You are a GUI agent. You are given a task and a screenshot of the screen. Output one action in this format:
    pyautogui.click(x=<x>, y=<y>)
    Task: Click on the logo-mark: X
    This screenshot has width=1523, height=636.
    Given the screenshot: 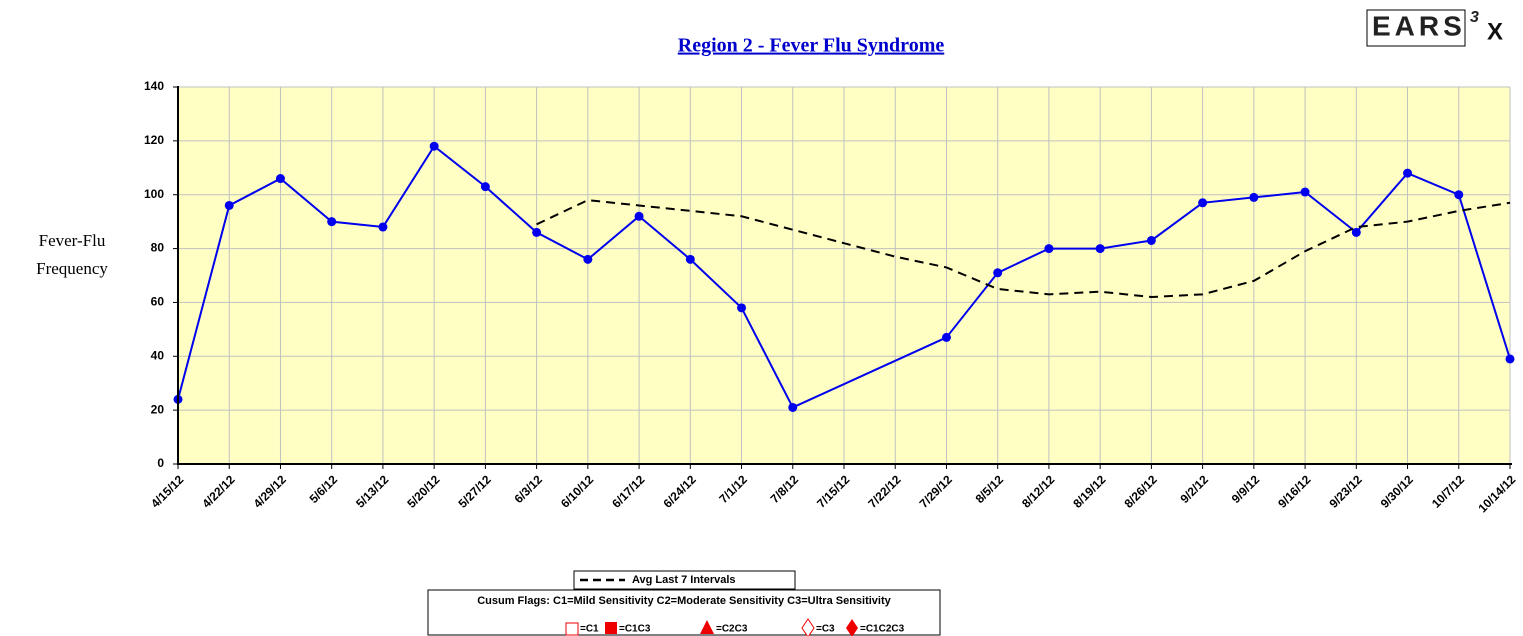 What is the action you would take?
    pyautogui.click(x=1495, y=31)
    